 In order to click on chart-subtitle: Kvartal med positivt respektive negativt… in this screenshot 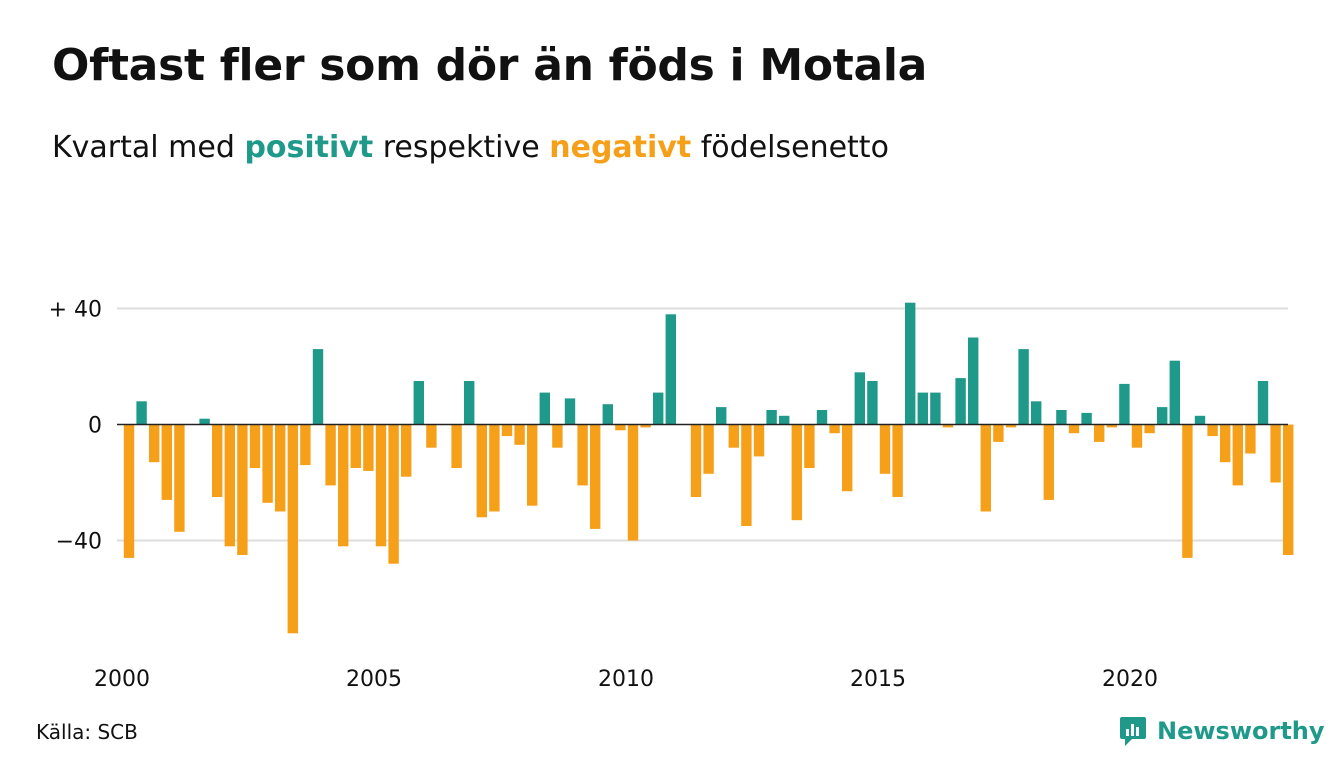, I will do `click(470, 147)`.